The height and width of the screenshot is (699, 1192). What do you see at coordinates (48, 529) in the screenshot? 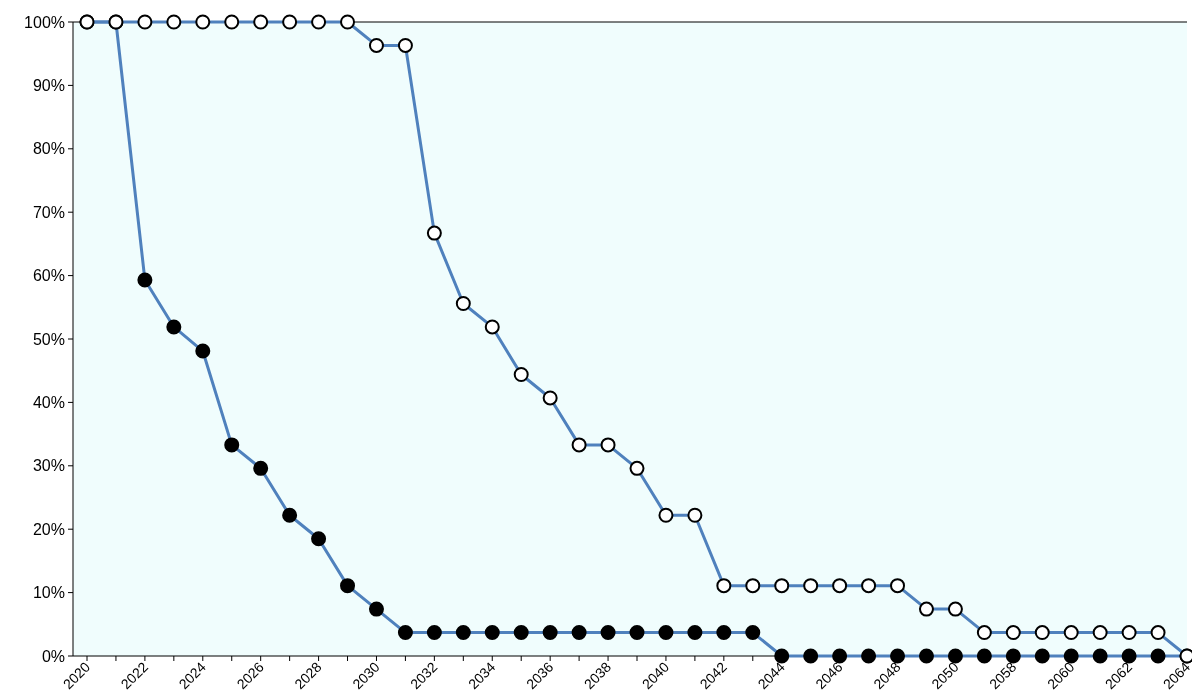
I see `y-tick-label: 20%` at bounding box center [48, 529].